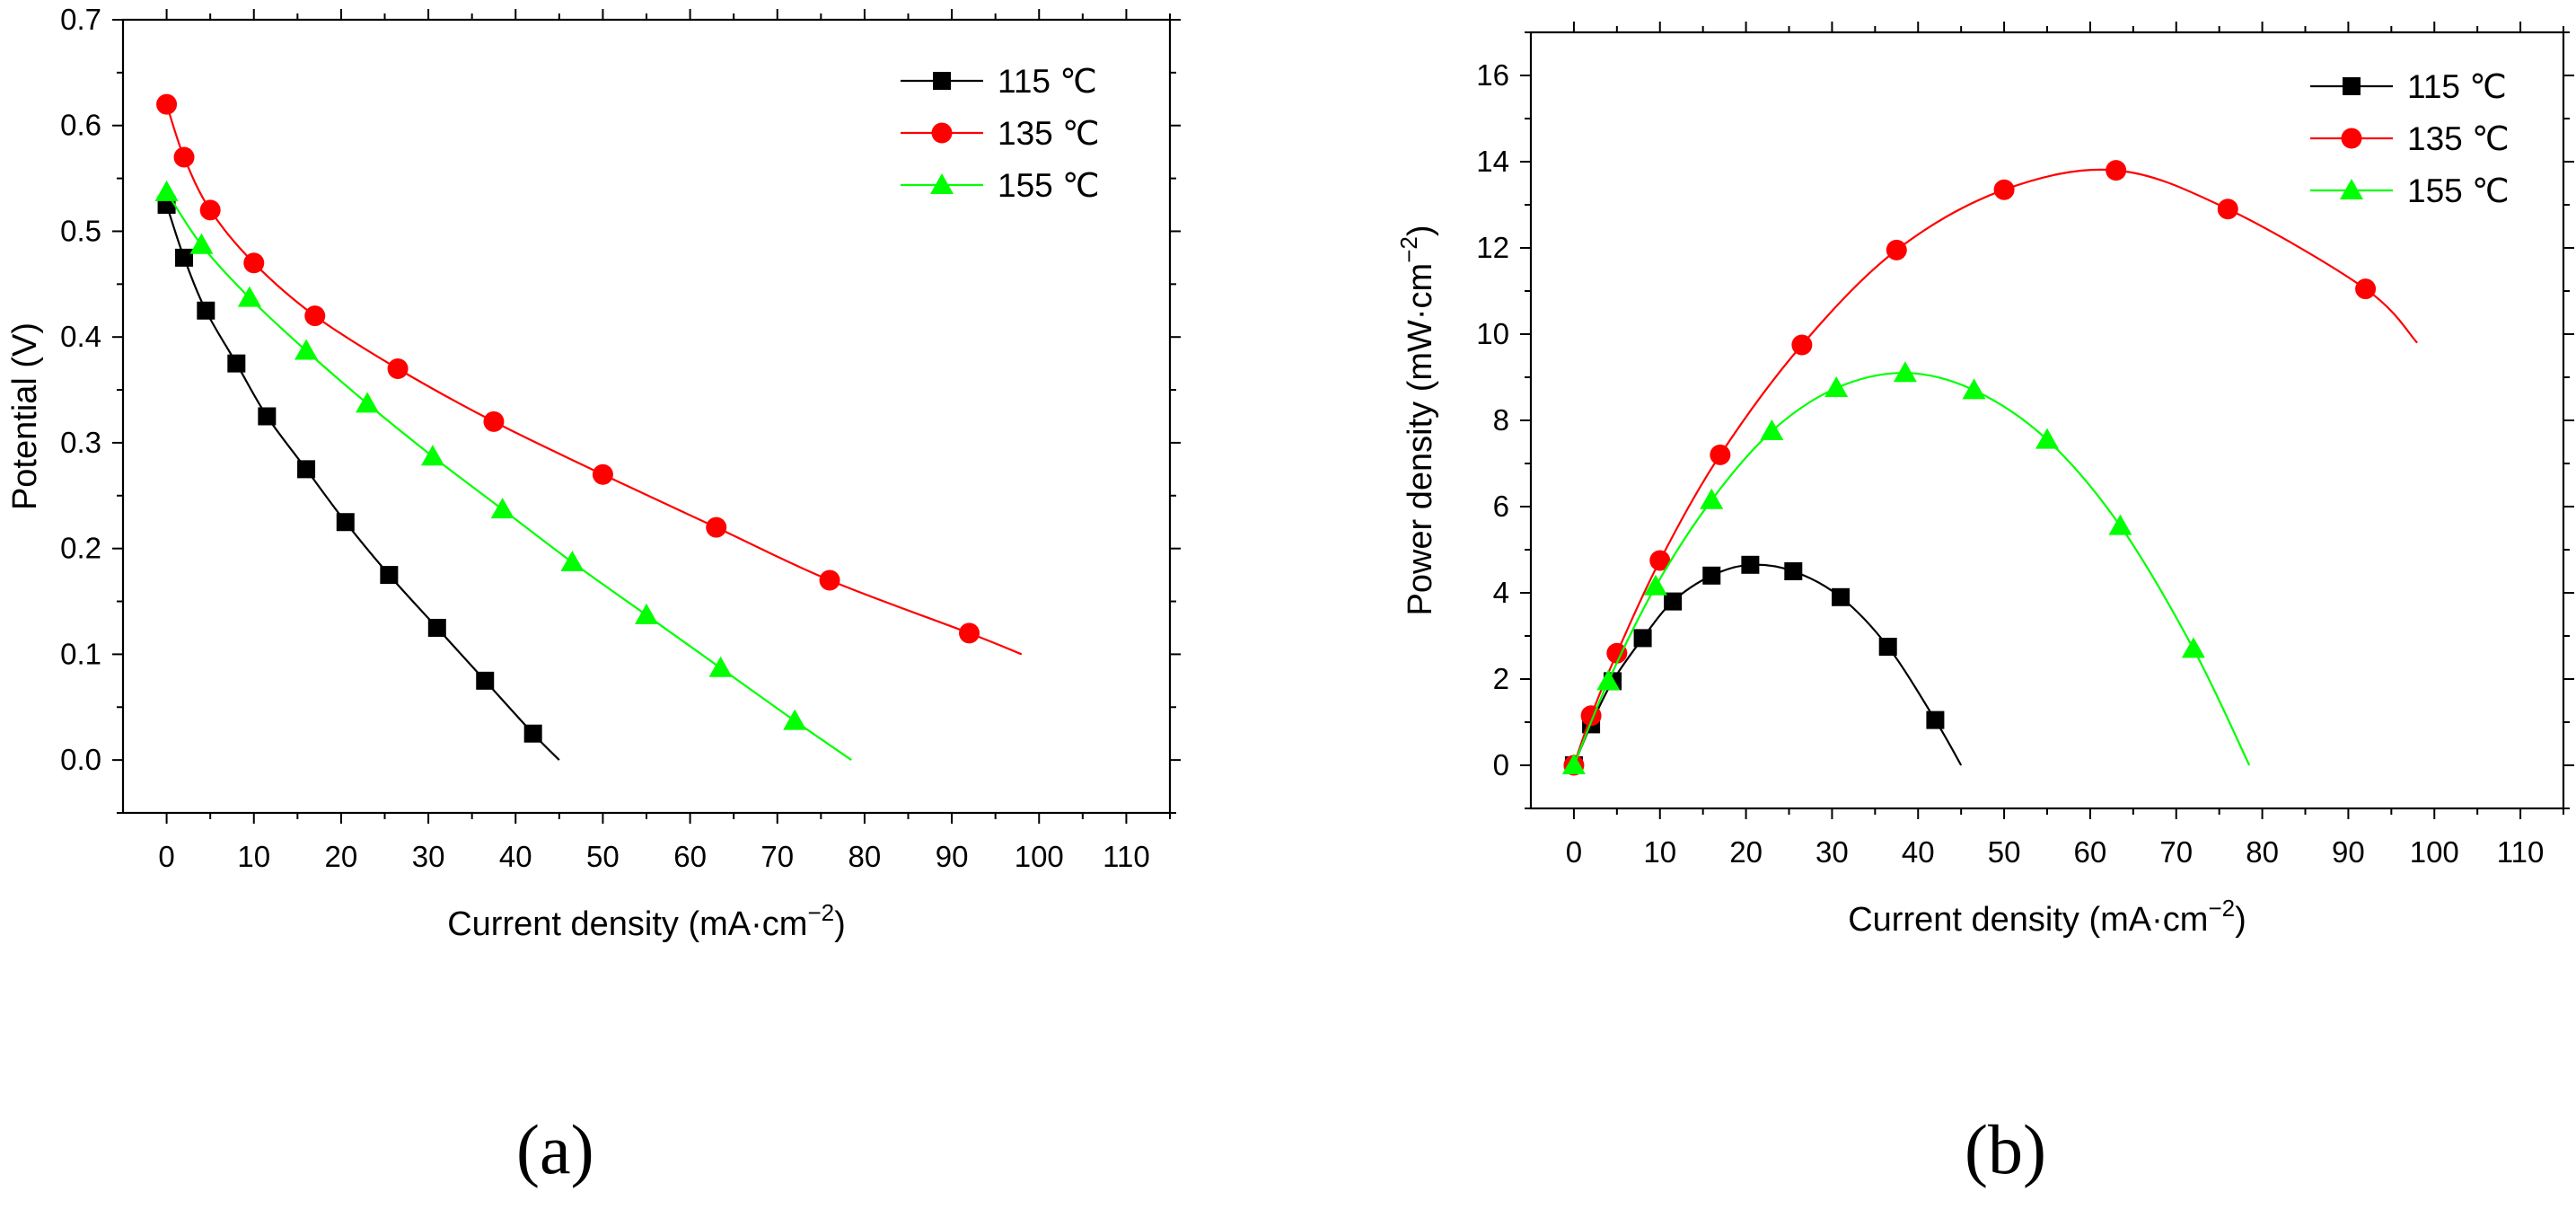  I want to click on chart-b-ytick-label: 8, so click(1501, 420).